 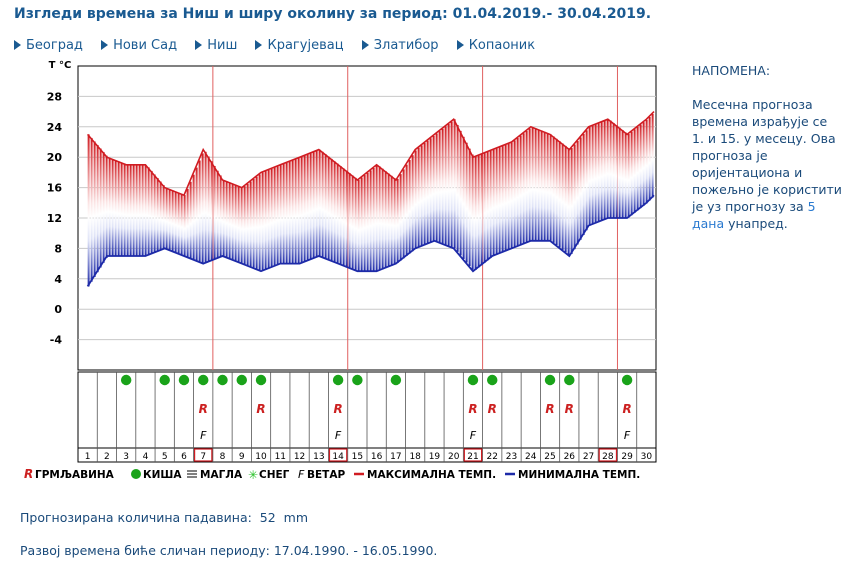 I want to click on day-number-label: 30, so click(x=647, y=457).